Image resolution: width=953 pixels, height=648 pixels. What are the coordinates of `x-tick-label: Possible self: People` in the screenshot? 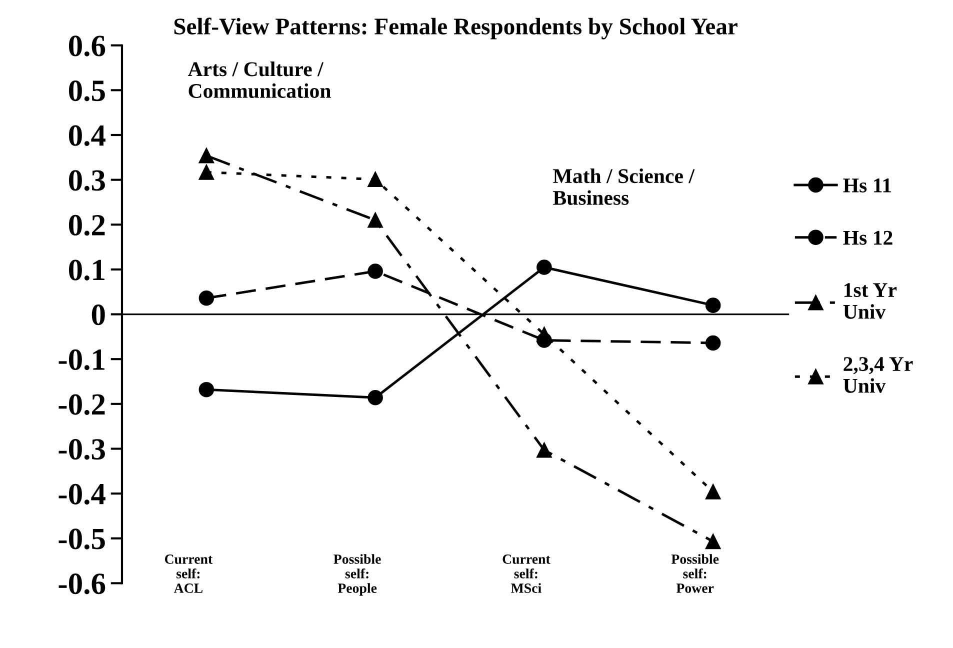 It's located at (357, 575).